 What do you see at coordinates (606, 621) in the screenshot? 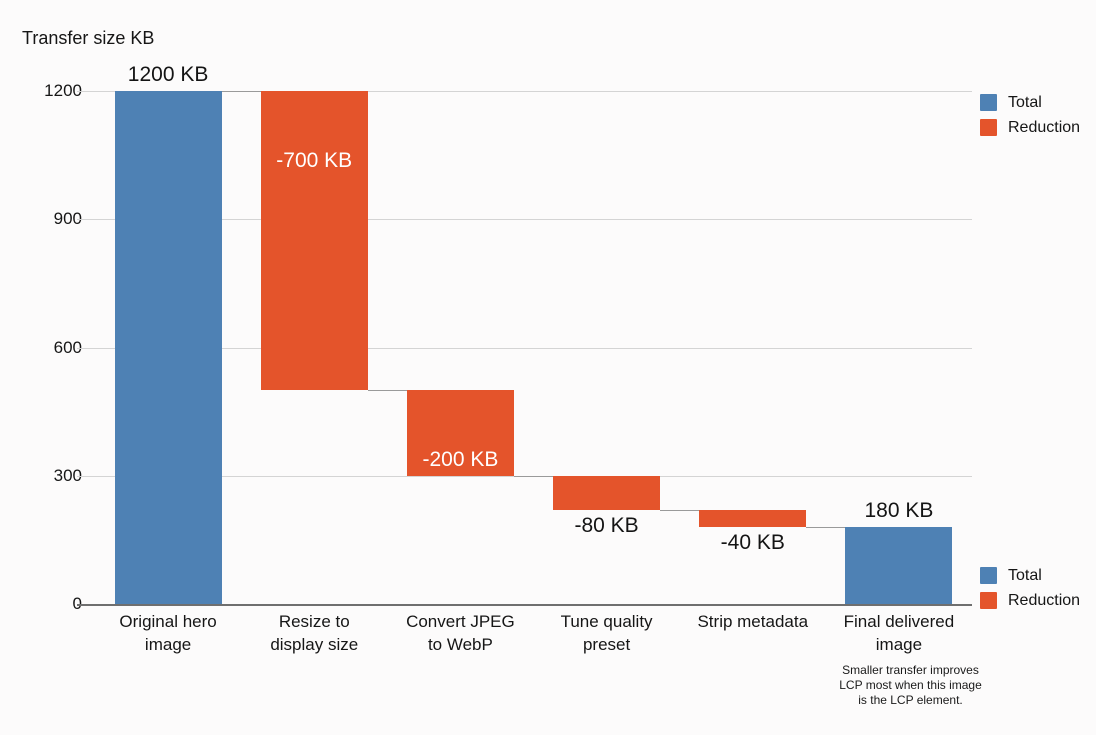
I see `x-axis-label-line: Tune quality` at bounding box center [606, 621].